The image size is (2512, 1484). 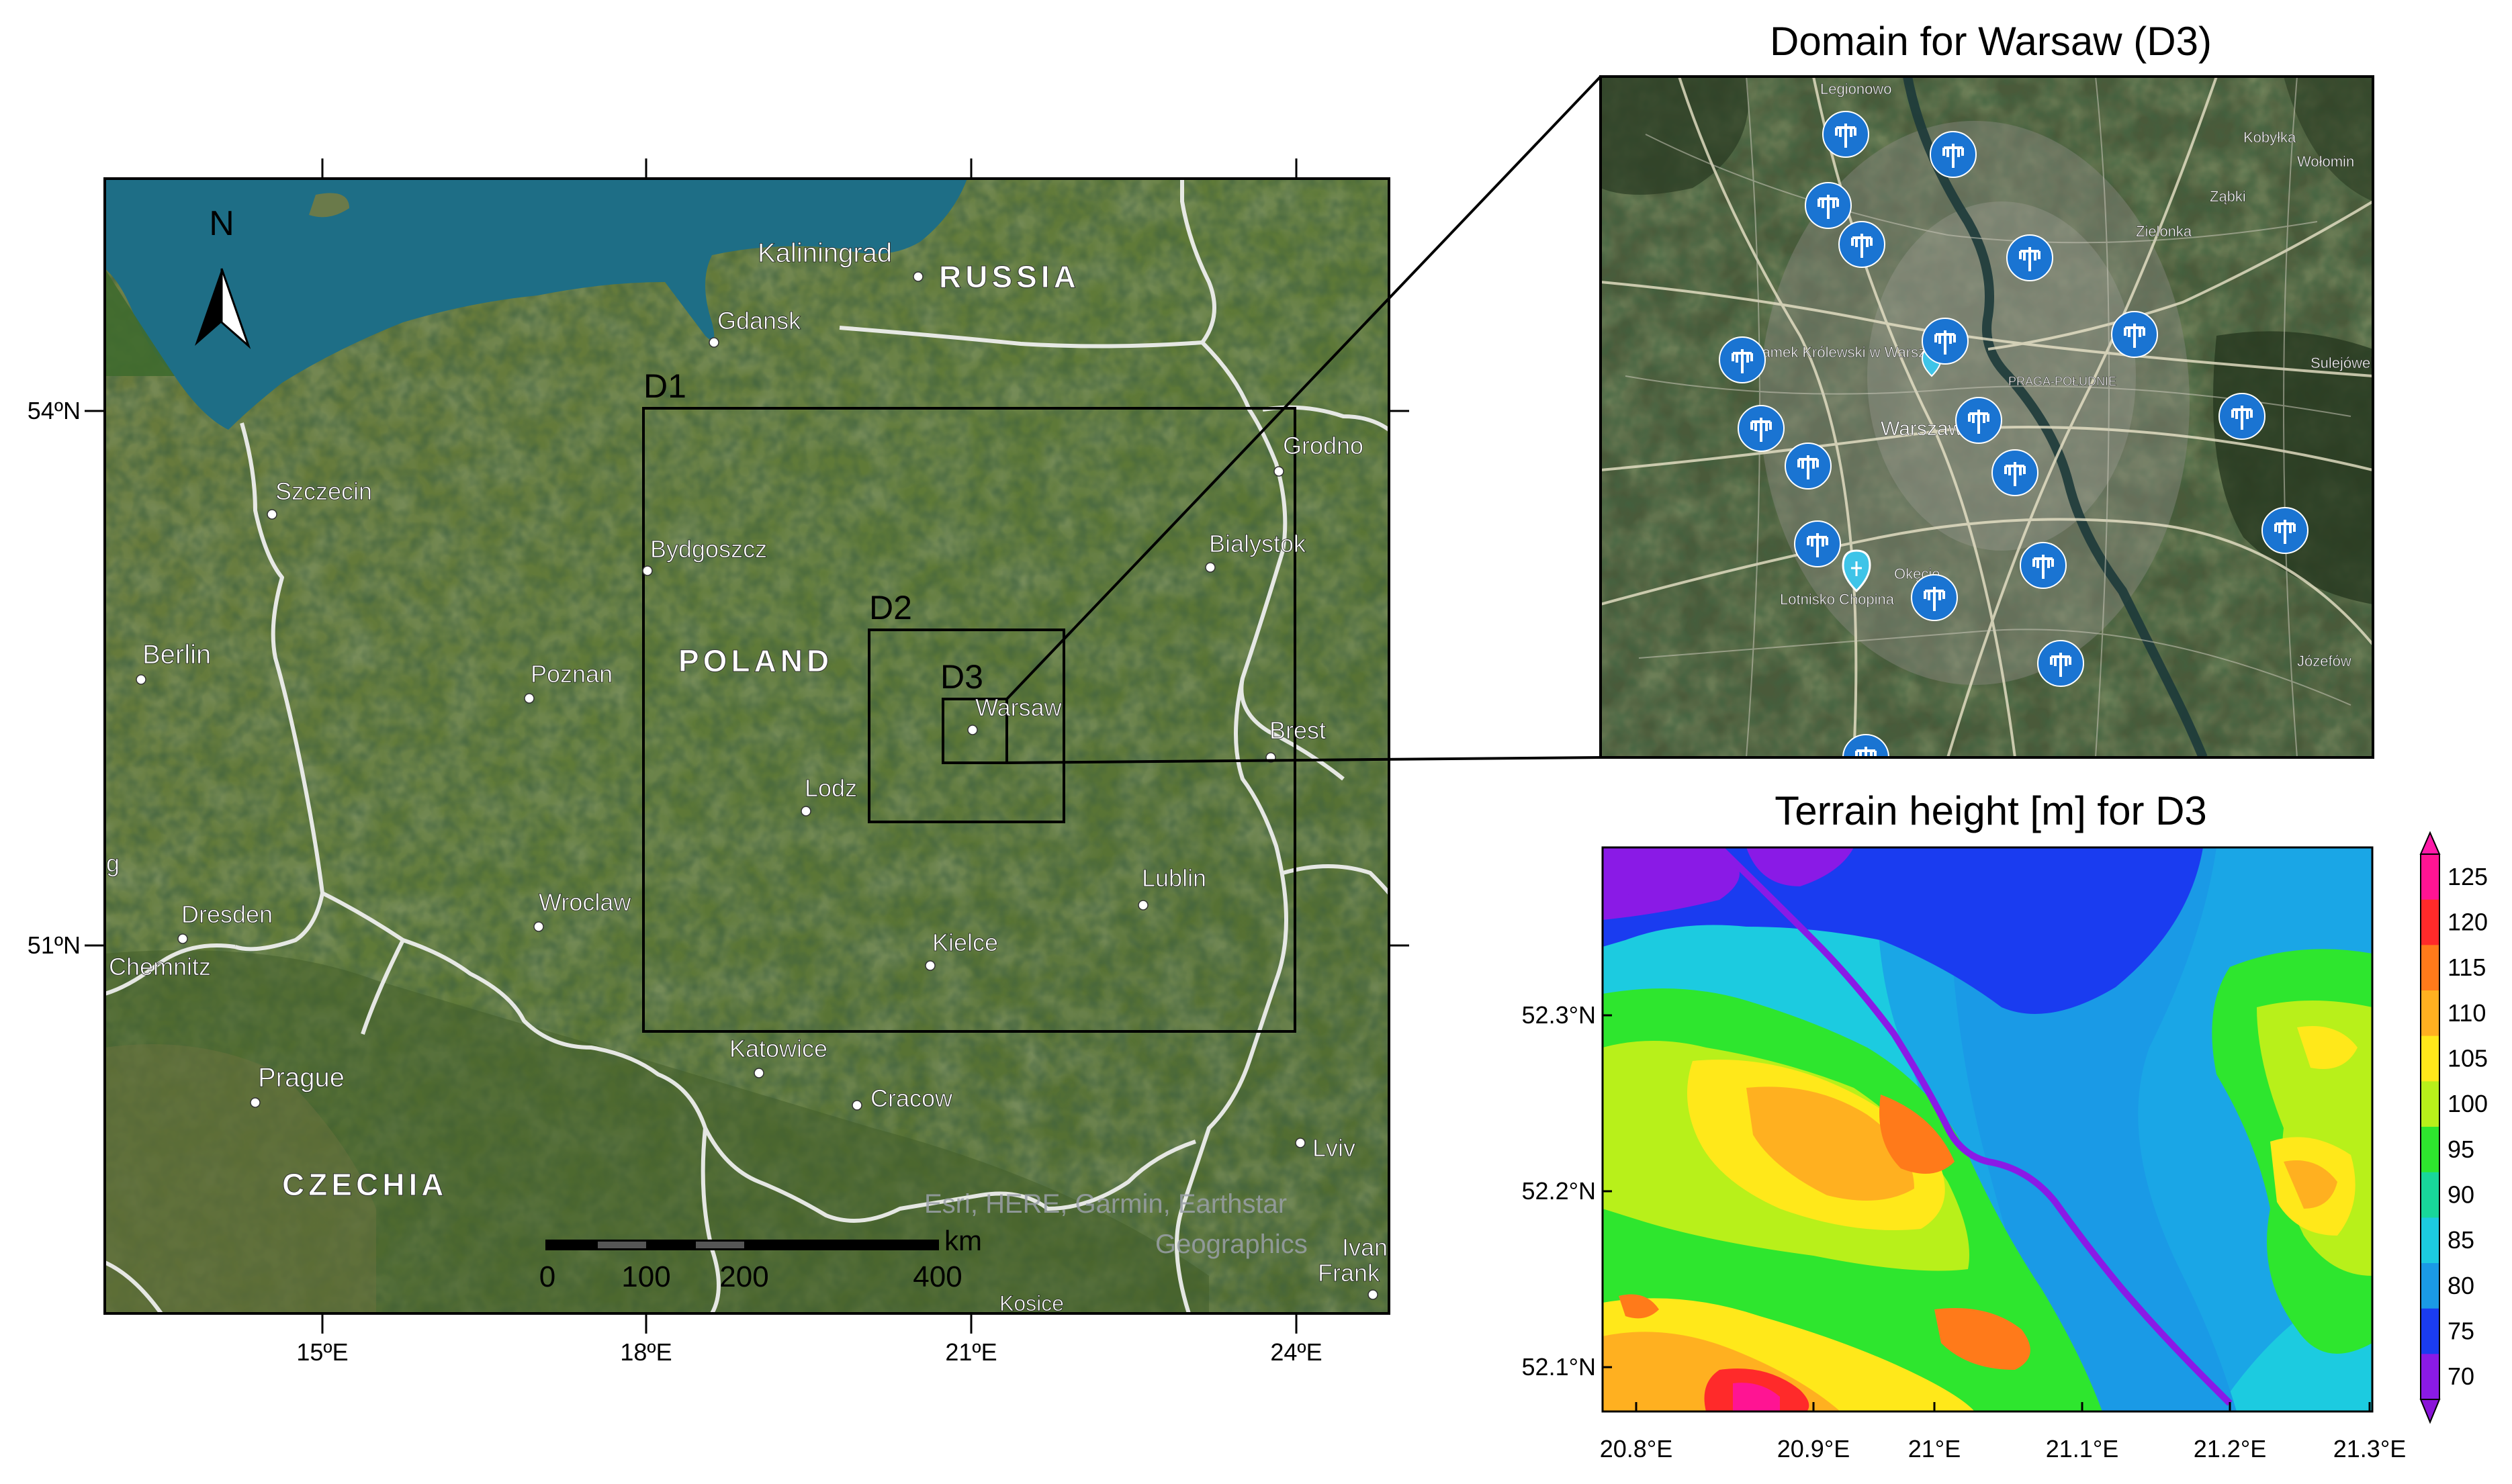 What do you see at coordinates (1987, 1129) in the screenshot?
I see `terrain-height-field` at bounding box center [1987, 1129].